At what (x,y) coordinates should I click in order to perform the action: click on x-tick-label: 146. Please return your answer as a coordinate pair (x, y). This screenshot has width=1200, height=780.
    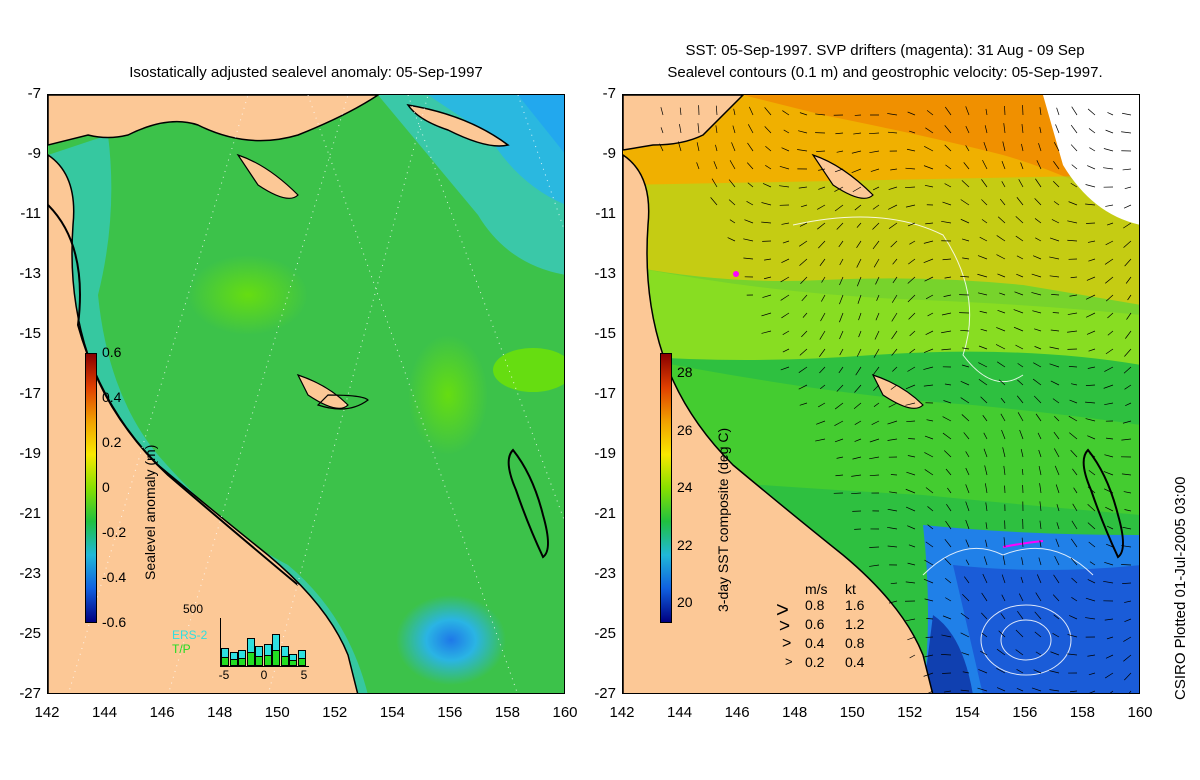
    Looking at the image, I should click on (162, 712).